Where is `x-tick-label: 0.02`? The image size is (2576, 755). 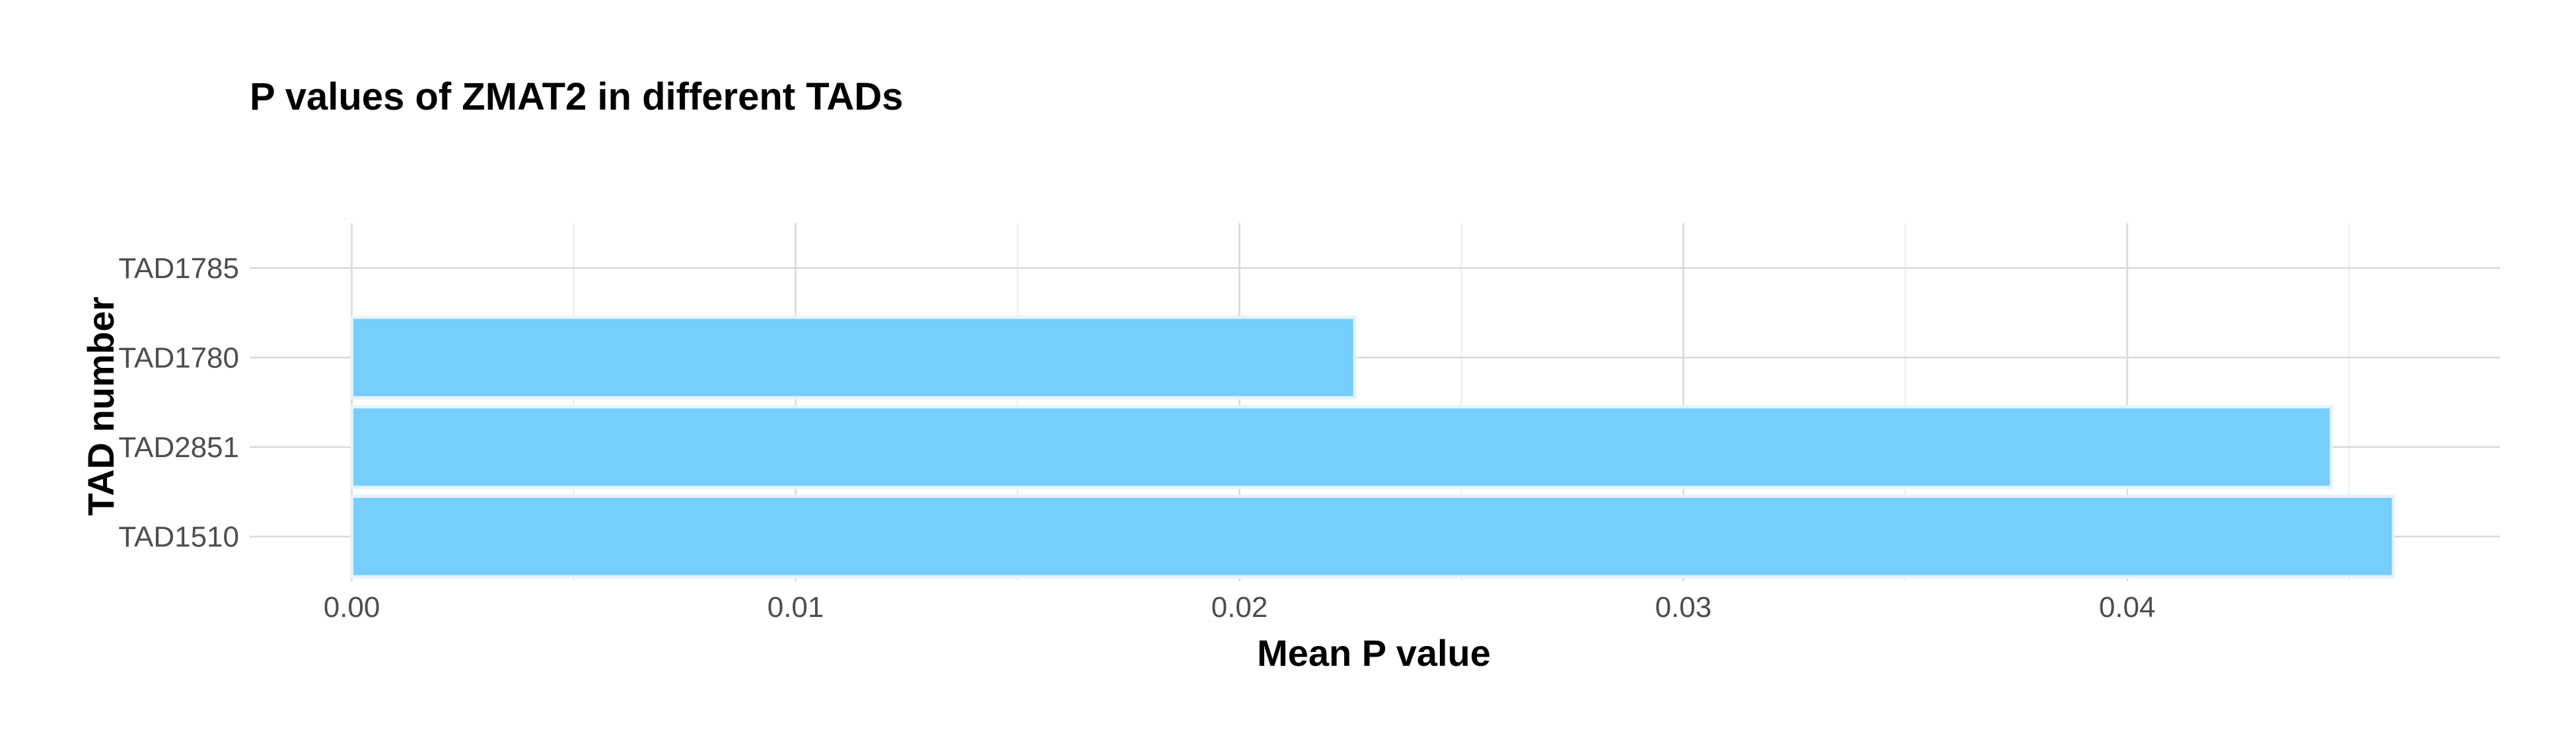 x-tick-label: 0.02 is located at coordinates (1239, 607).